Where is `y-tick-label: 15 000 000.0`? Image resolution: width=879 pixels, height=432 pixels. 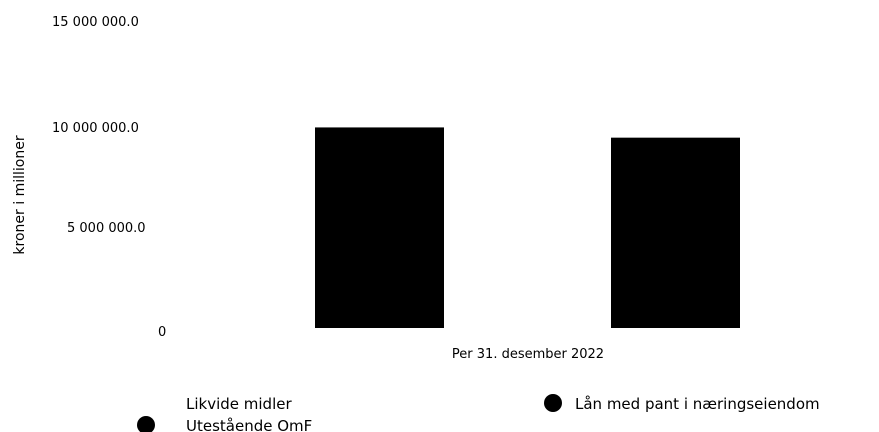 y-tick-label: 15 000 000.0 is located at coordinates (95, 22).